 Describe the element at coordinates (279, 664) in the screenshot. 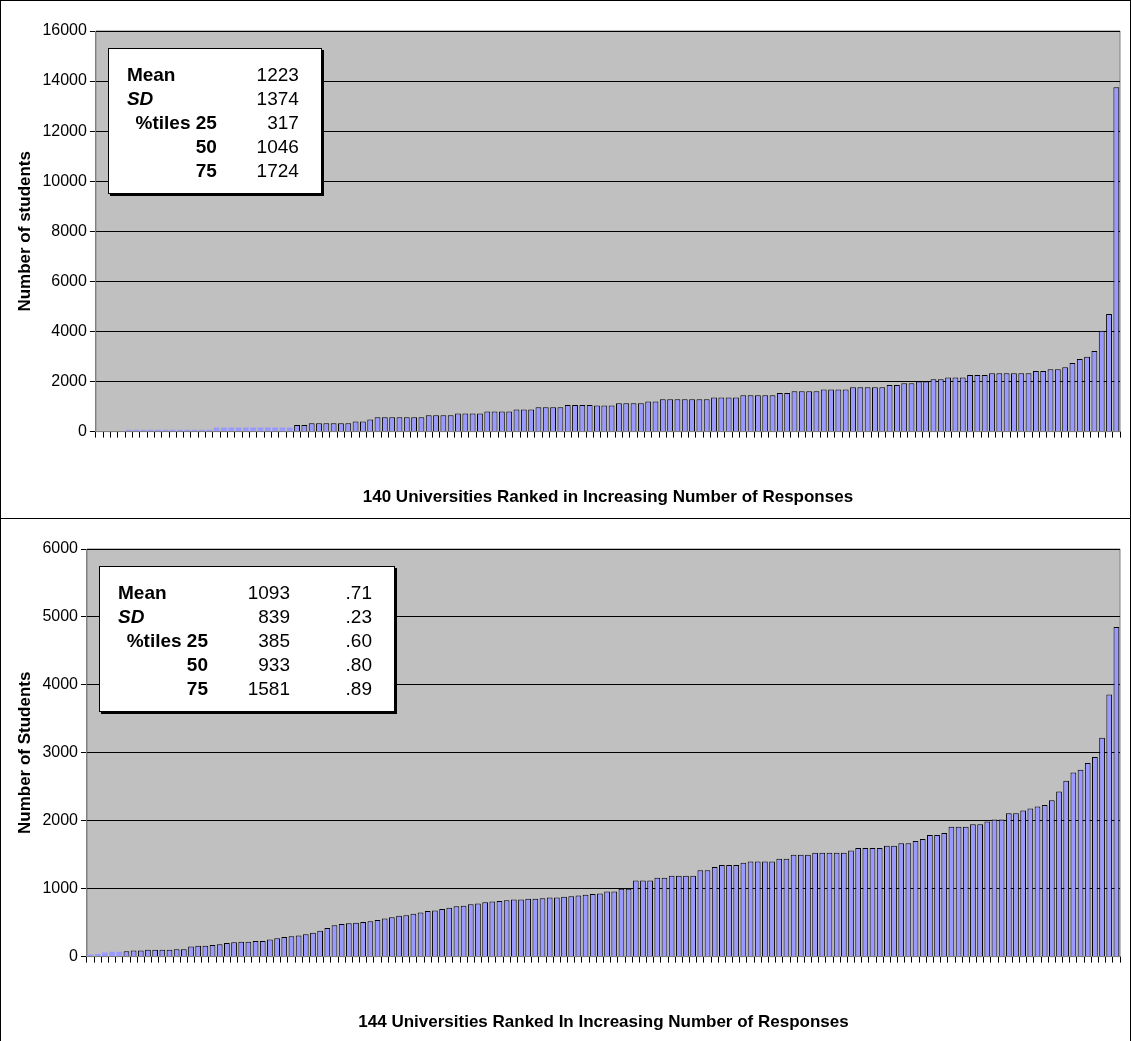

I see `text: 50 933 .80` at that location.